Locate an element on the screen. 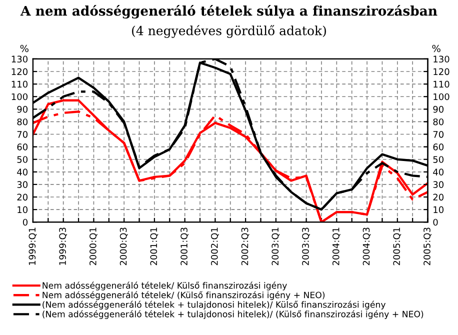  y2-tick-label: 40 is located at coordinates (438, 172).